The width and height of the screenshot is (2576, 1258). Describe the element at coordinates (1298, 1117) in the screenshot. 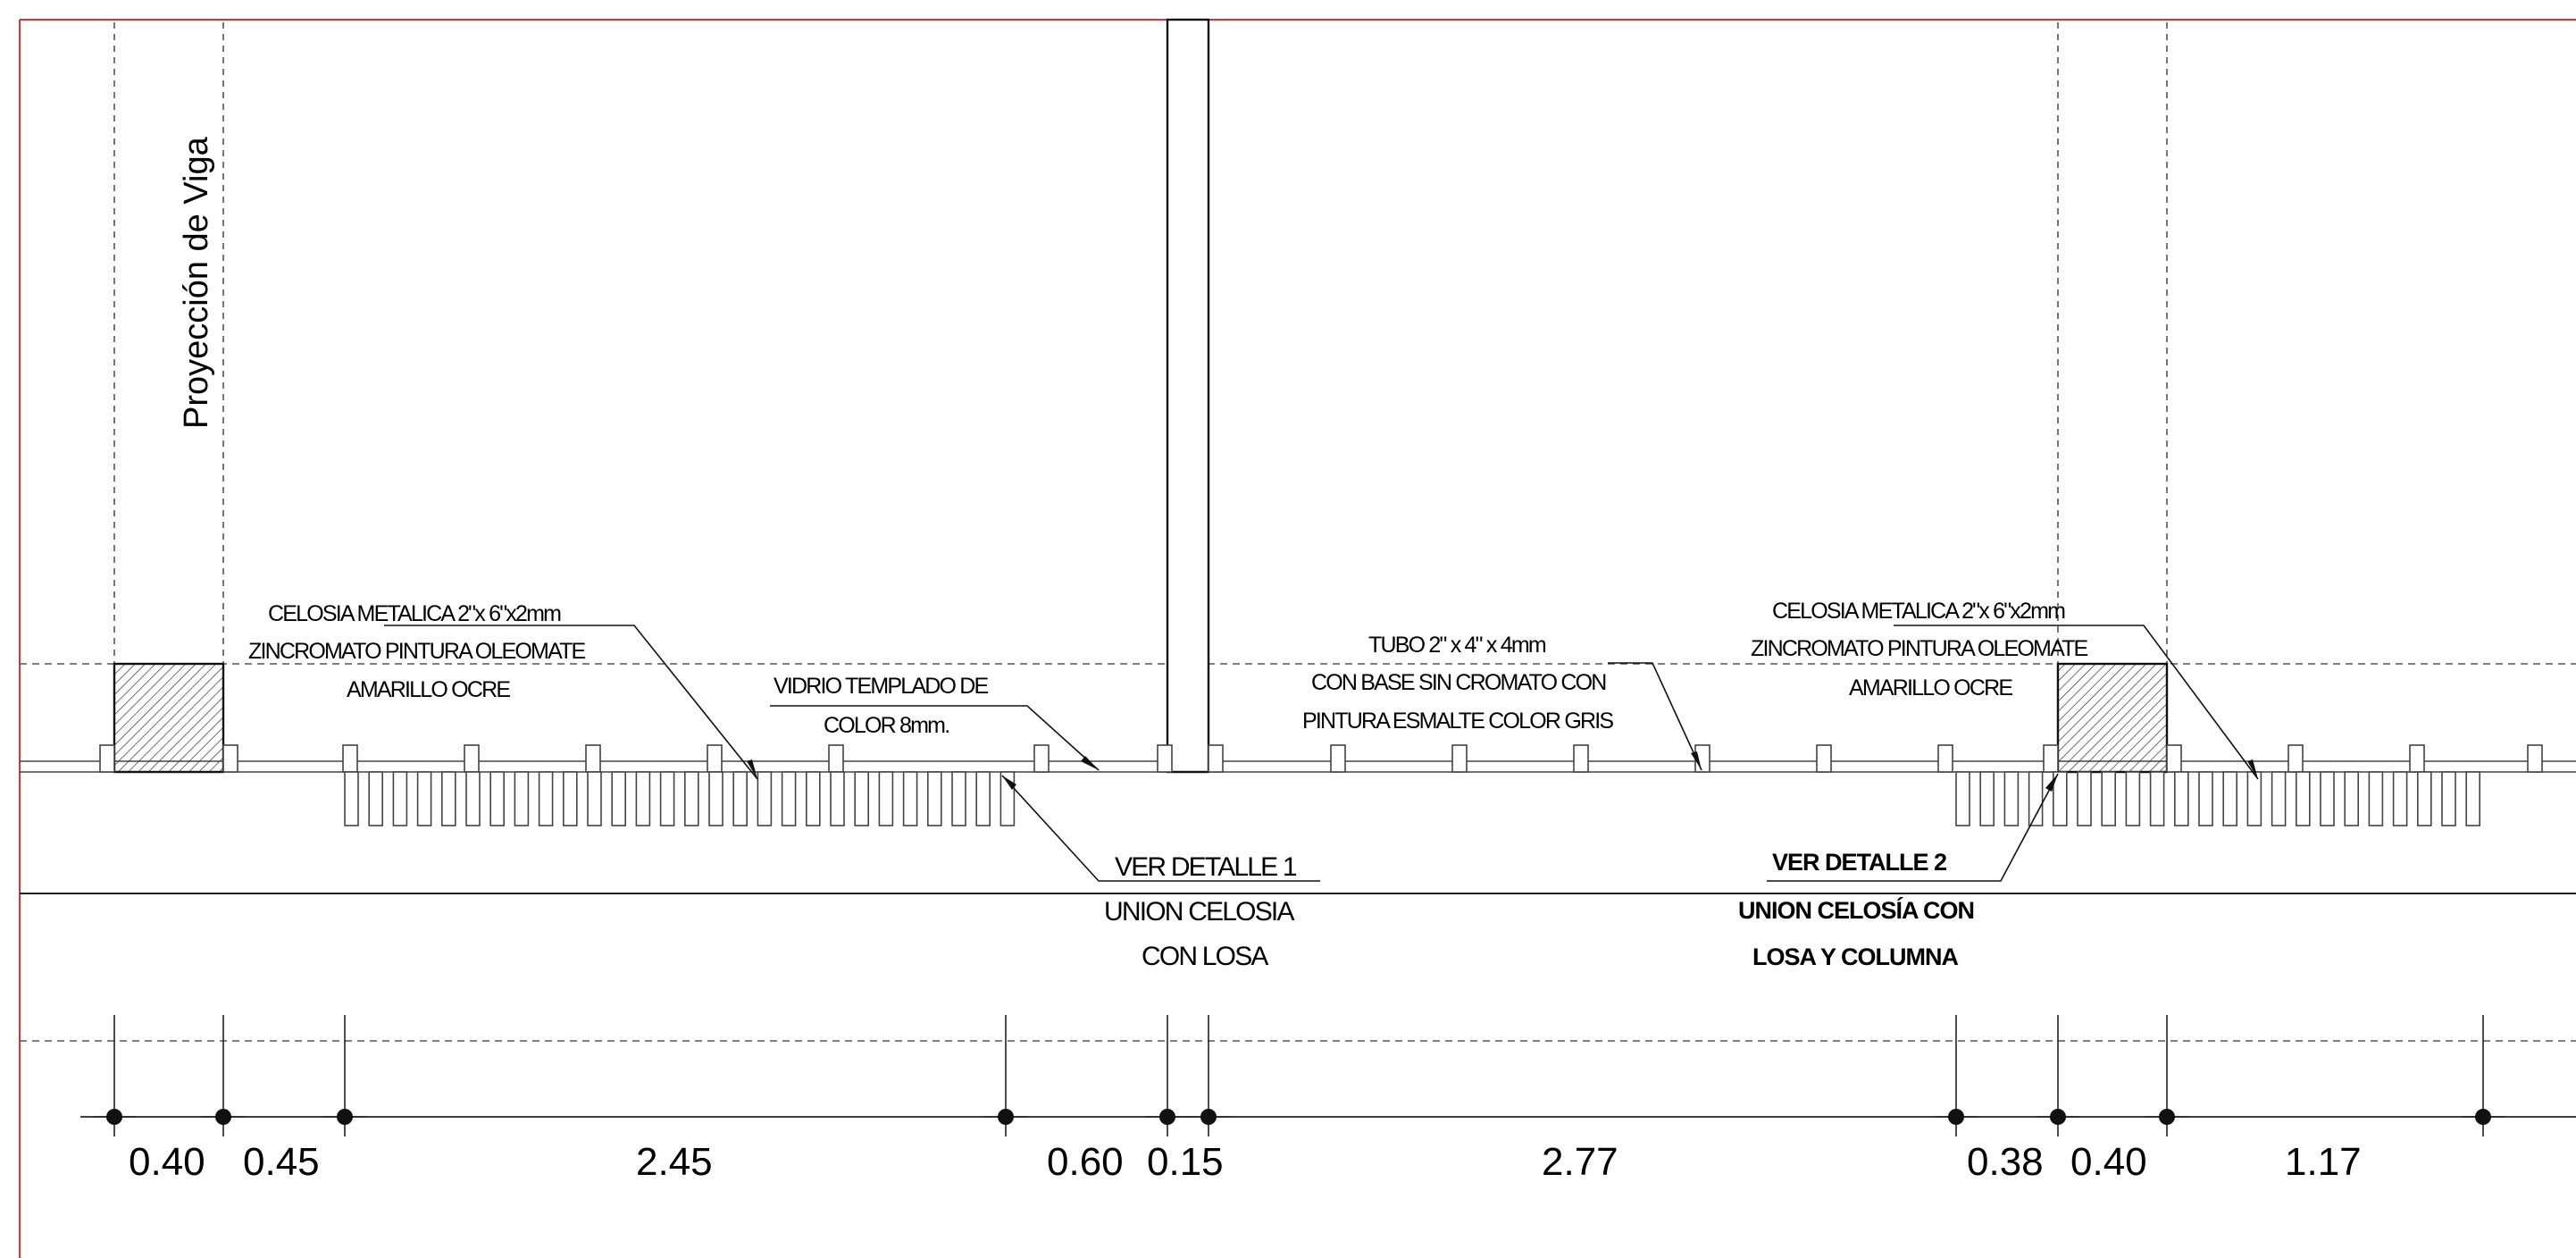

I see `dimension-dots` at that location.